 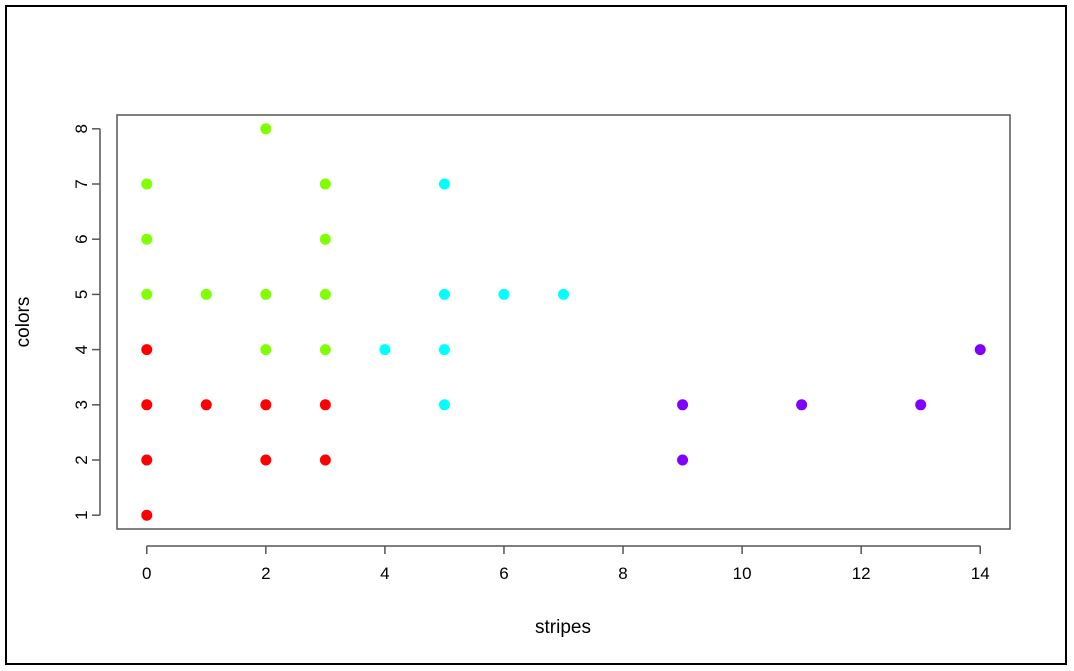 I want to click on y-tick-label: 4, so click(x=81, y=349).